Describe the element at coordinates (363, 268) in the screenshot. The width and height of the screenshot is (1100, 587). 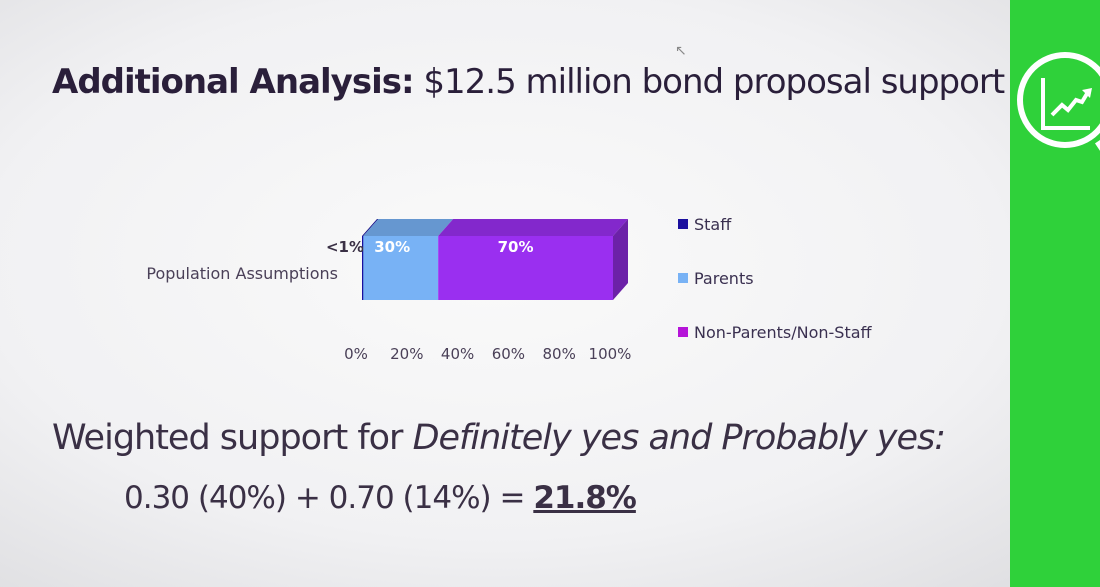
I see `bar-segment-staff` at that location.